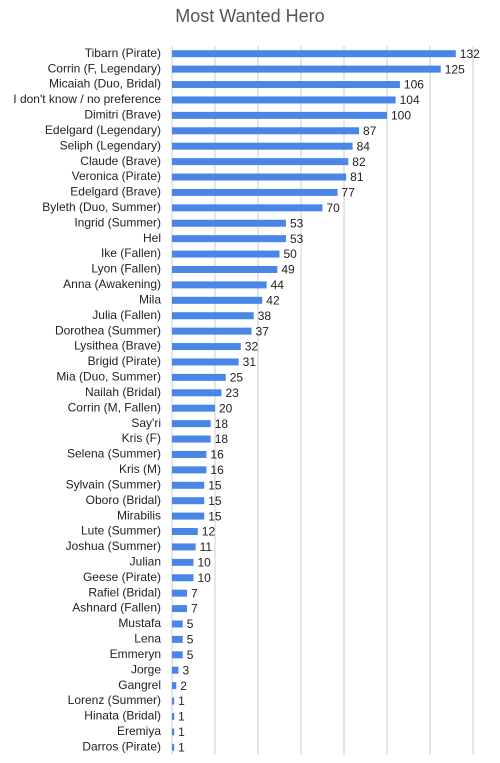 Image resolution: width=500 pixels, height=763 pixels. What do you see at coordinates (123, 392) in the screenshot?
I see `y-tick-label: Nailah (Bridal)` at bounding box center [123, 392].